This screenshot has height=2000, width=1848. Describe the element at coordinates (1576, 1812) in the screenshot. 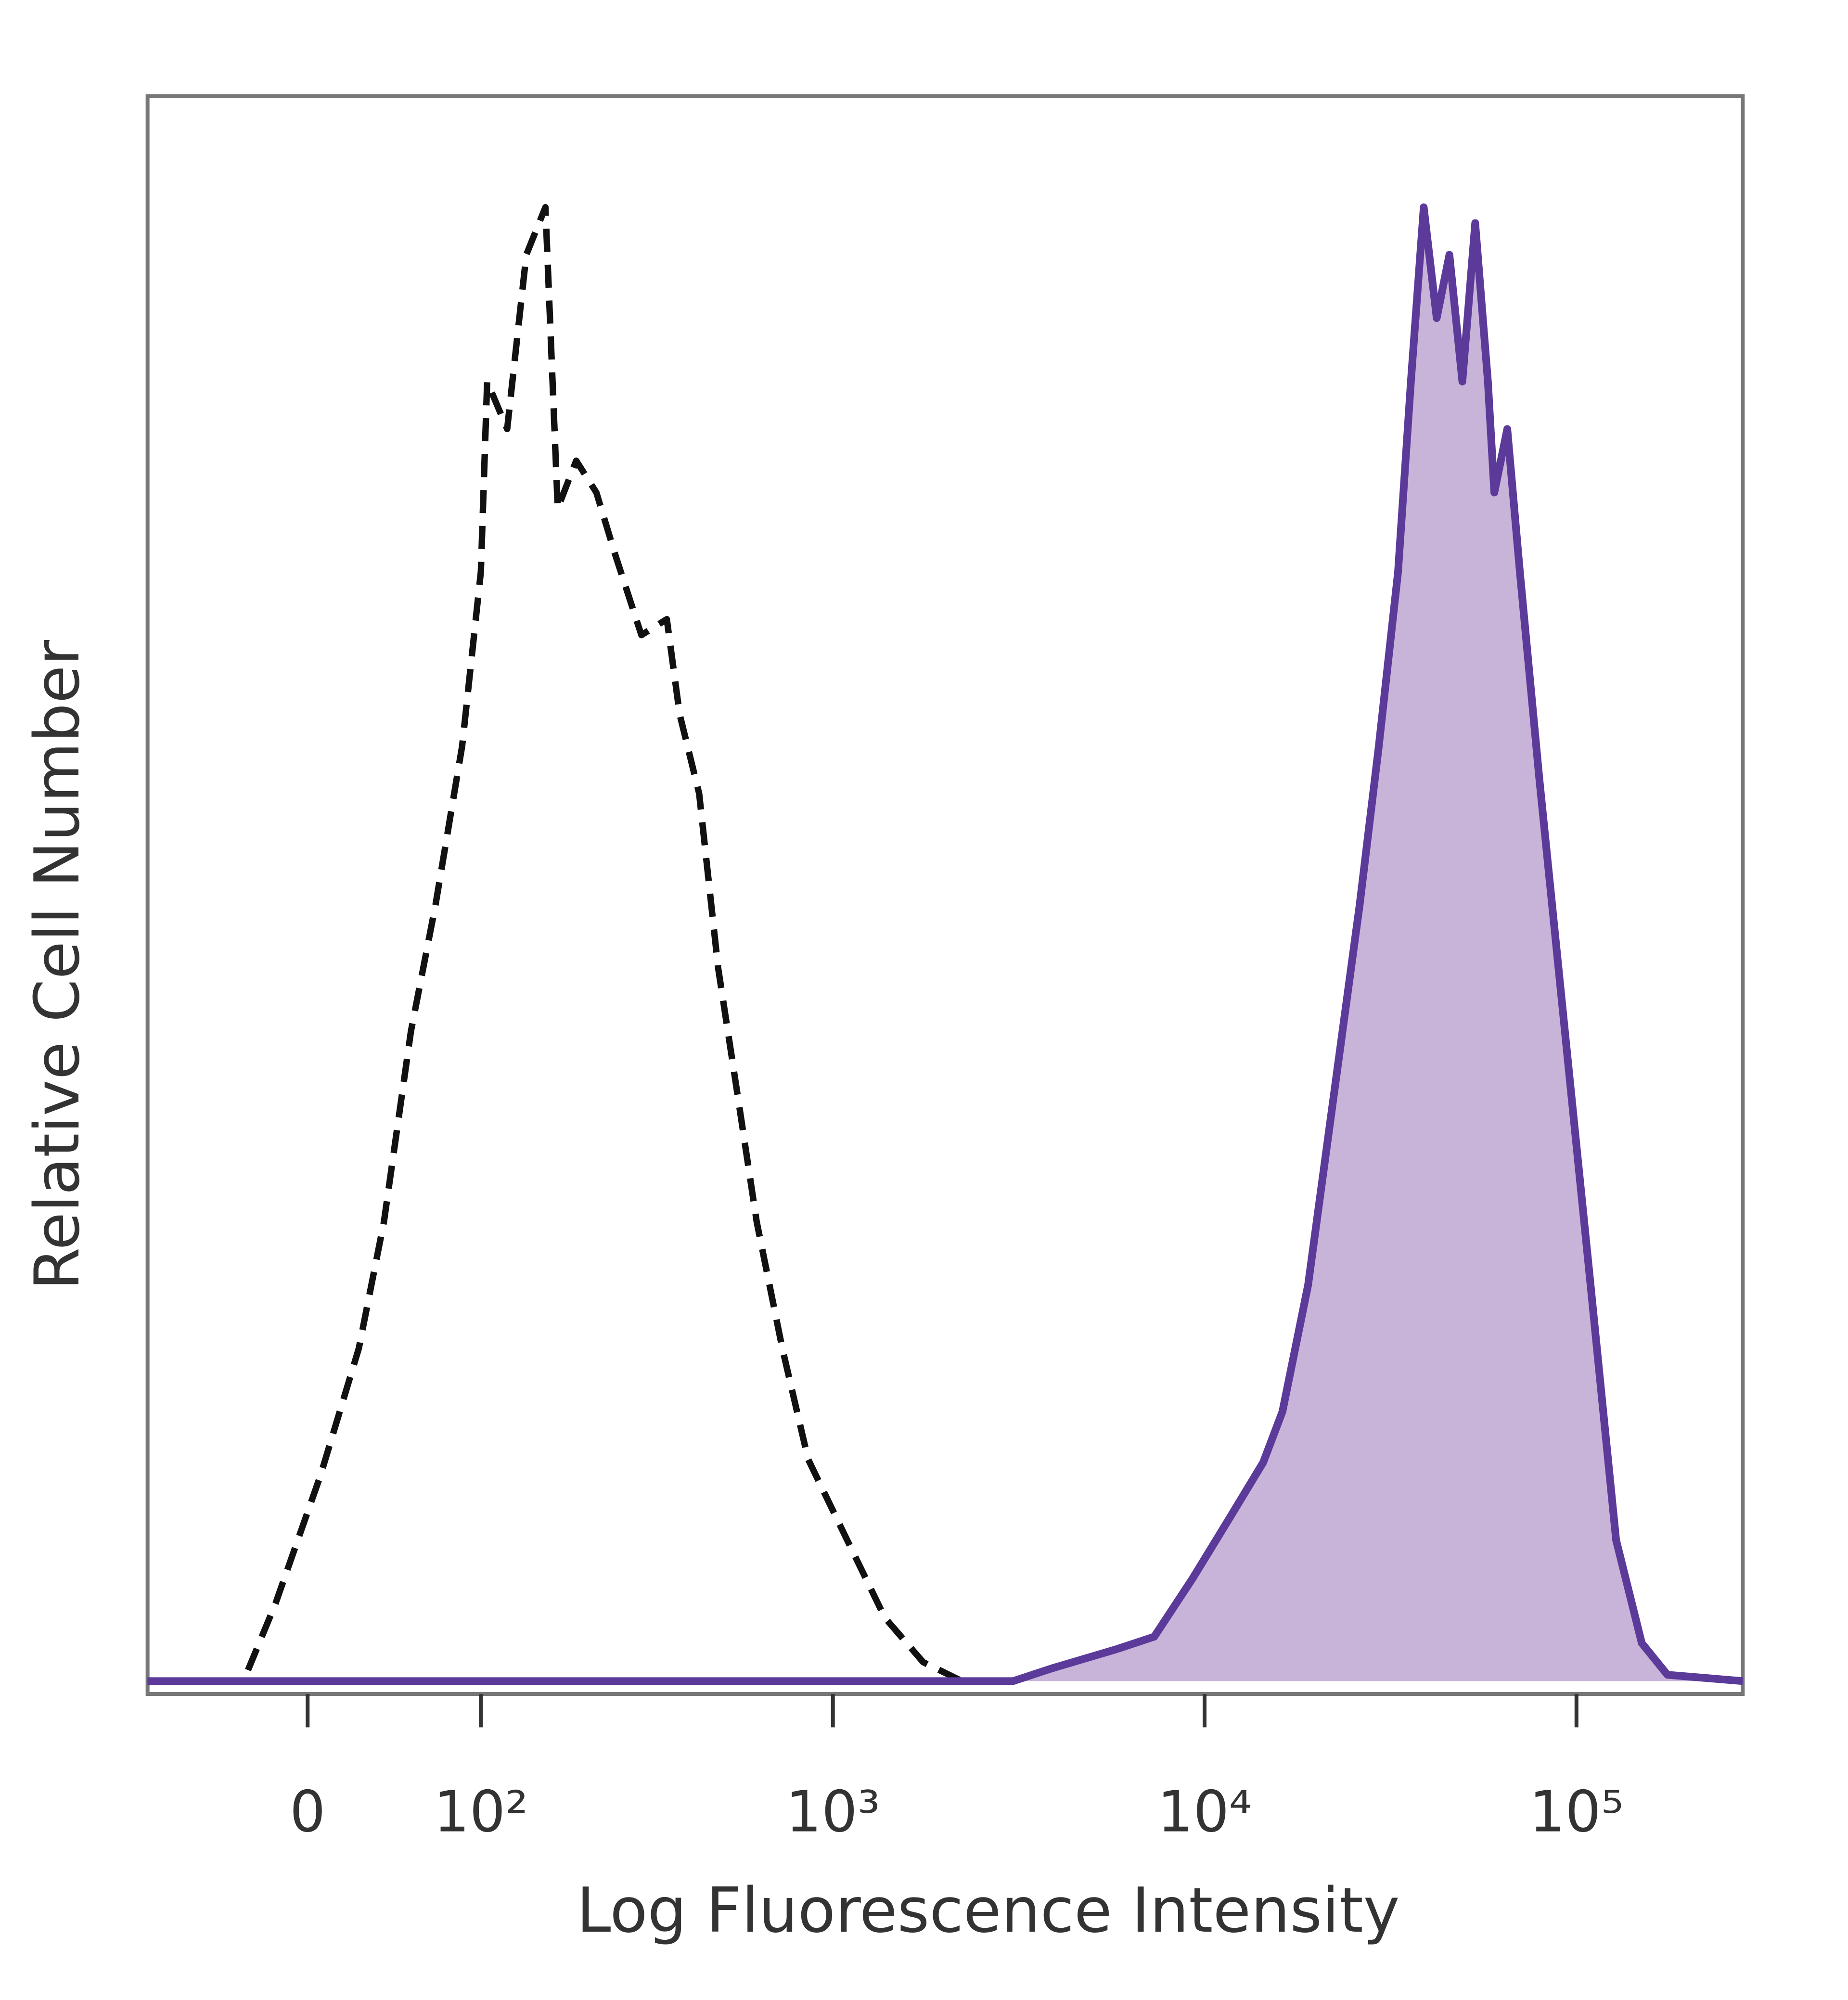

I see `x-tick-label: 10⁵` at that location.